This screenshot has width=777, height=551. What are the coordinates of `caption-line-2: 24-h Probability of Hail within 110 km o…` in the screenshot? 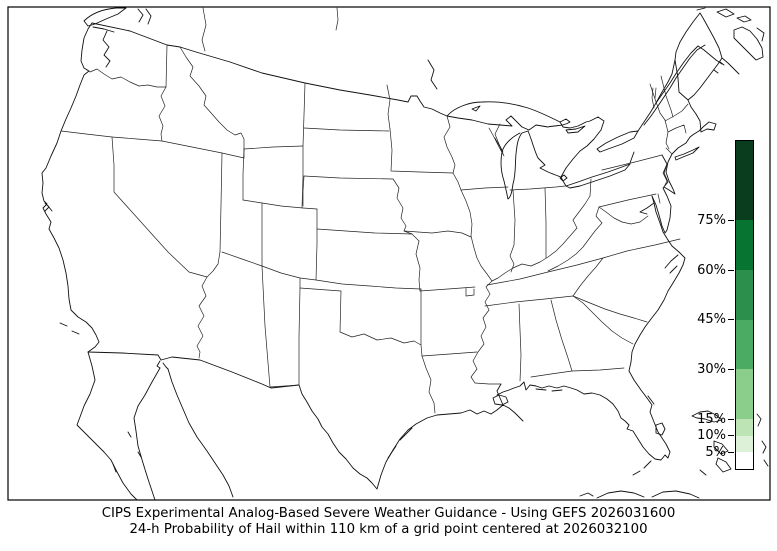 It's located at (388, 529).